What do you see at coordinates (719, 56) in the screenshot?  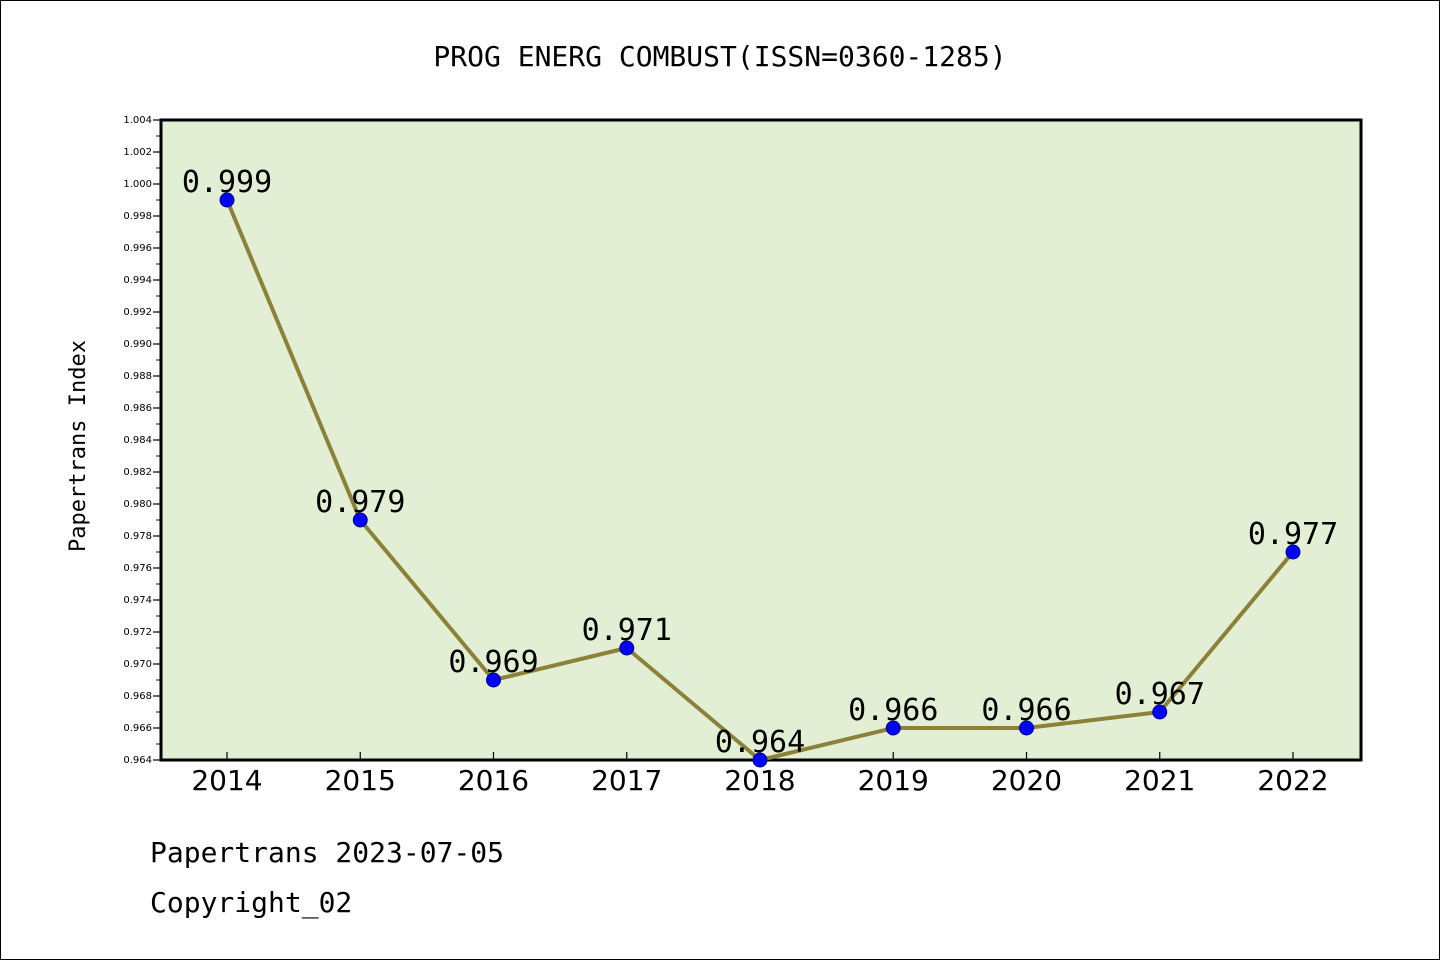 I see `chart-title: PROG ENERG COMBUST(ISSN=0360-1285)` at bounding box center [719, 56].